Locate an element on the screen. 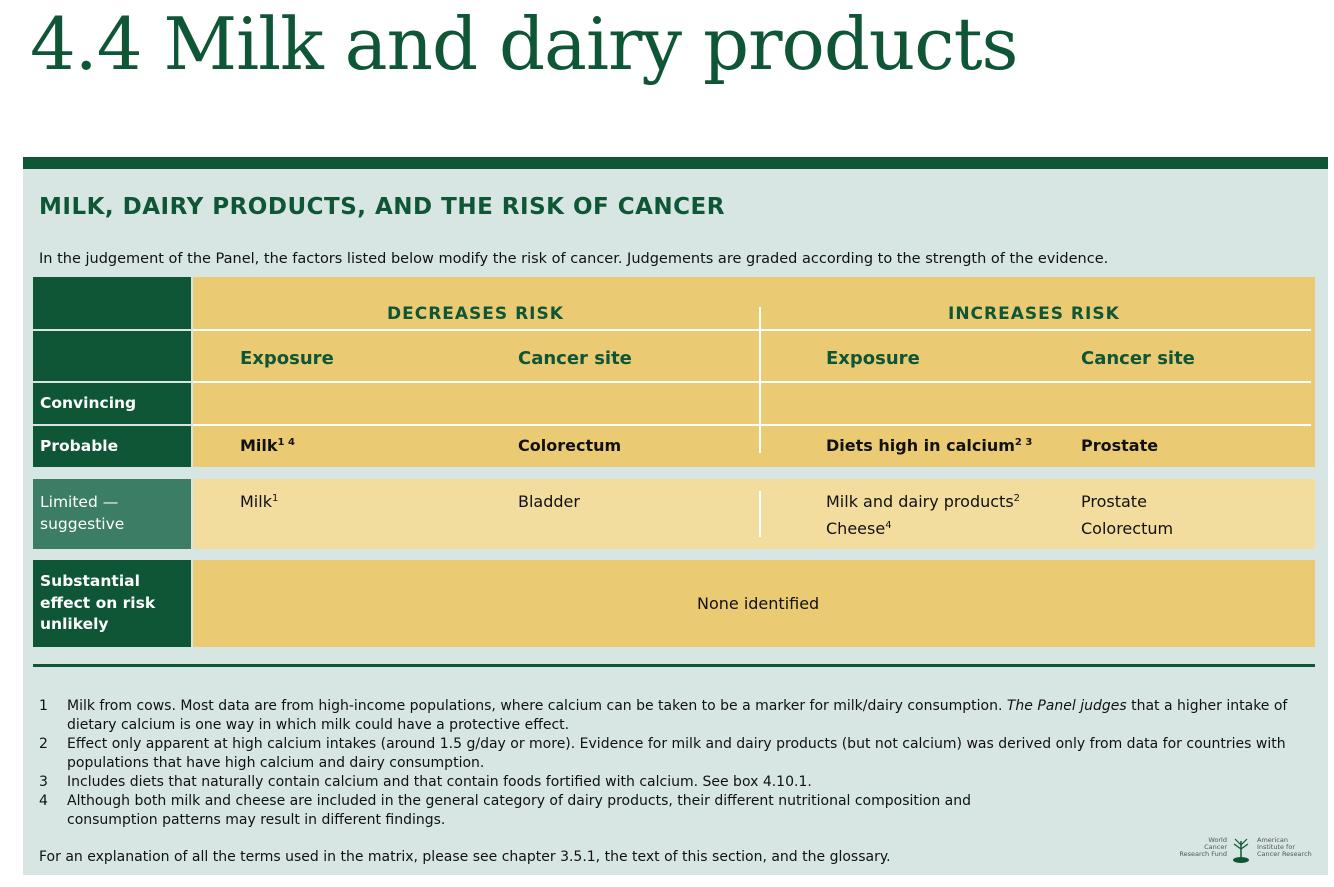  matrix-subheader-corner-cell is located at coordinates (112, 356).